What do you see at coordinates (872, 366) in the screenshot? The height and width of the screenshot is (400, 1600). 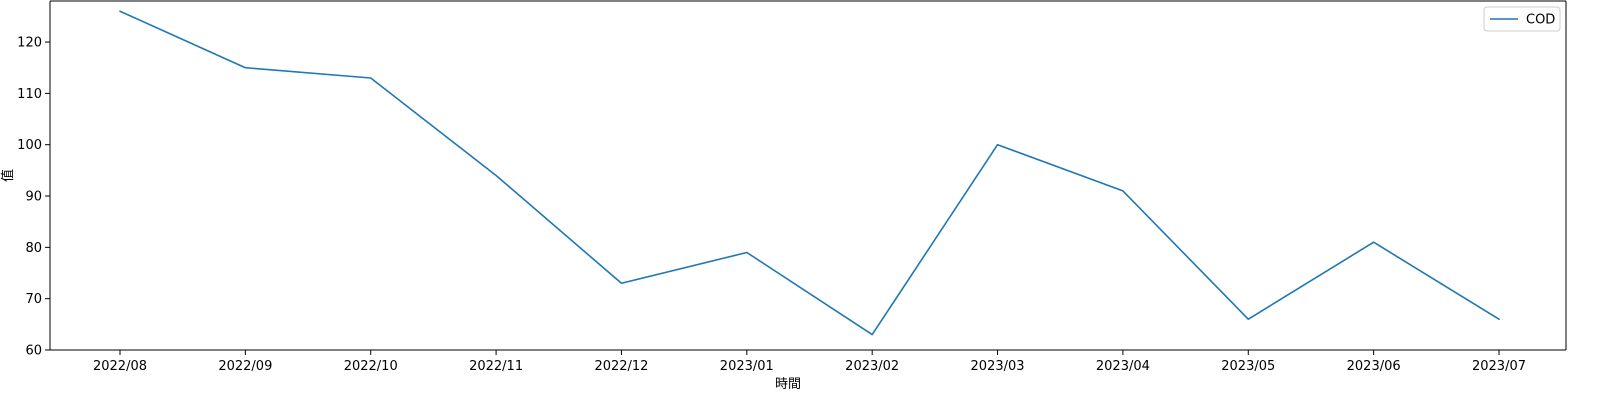 I see `x-tick-label: 2023/02` at bounding box center [872, 366].